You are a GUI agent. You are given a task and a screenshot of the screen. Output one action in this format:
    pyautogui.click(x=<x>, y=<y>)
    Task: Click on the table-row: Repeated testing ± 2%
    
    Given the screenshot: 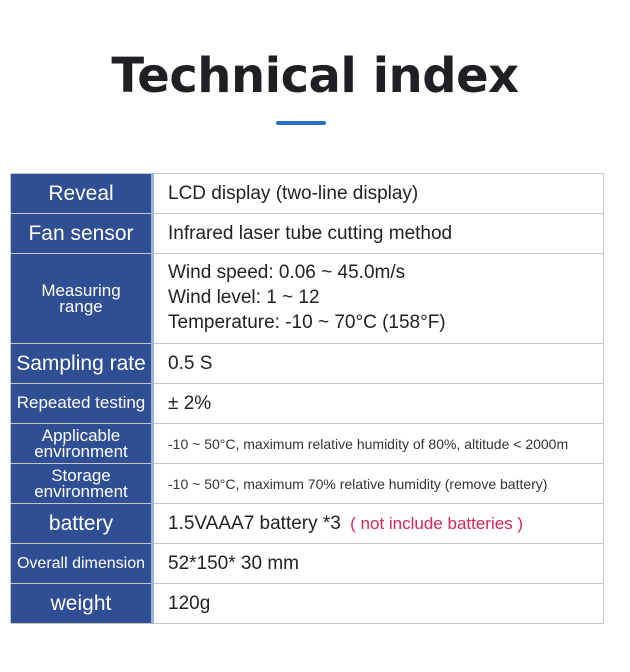 What is the action you would take?
    pyautogui.click(x=307, y=403)
    